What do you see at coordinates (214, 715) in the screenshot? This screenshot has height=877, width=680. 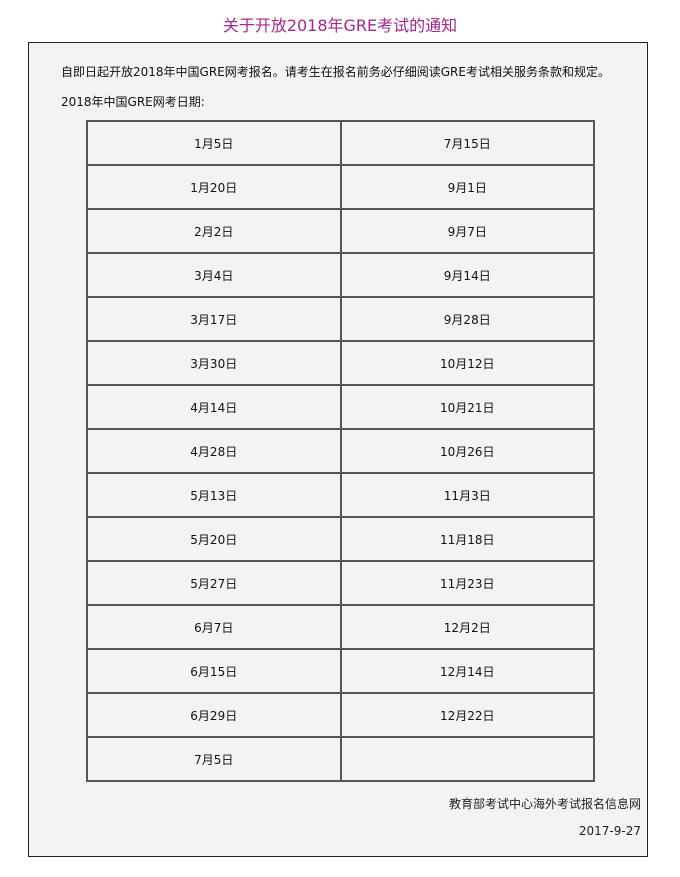 I see `date-cell: 6月29日` at bounding box center [214, 715].